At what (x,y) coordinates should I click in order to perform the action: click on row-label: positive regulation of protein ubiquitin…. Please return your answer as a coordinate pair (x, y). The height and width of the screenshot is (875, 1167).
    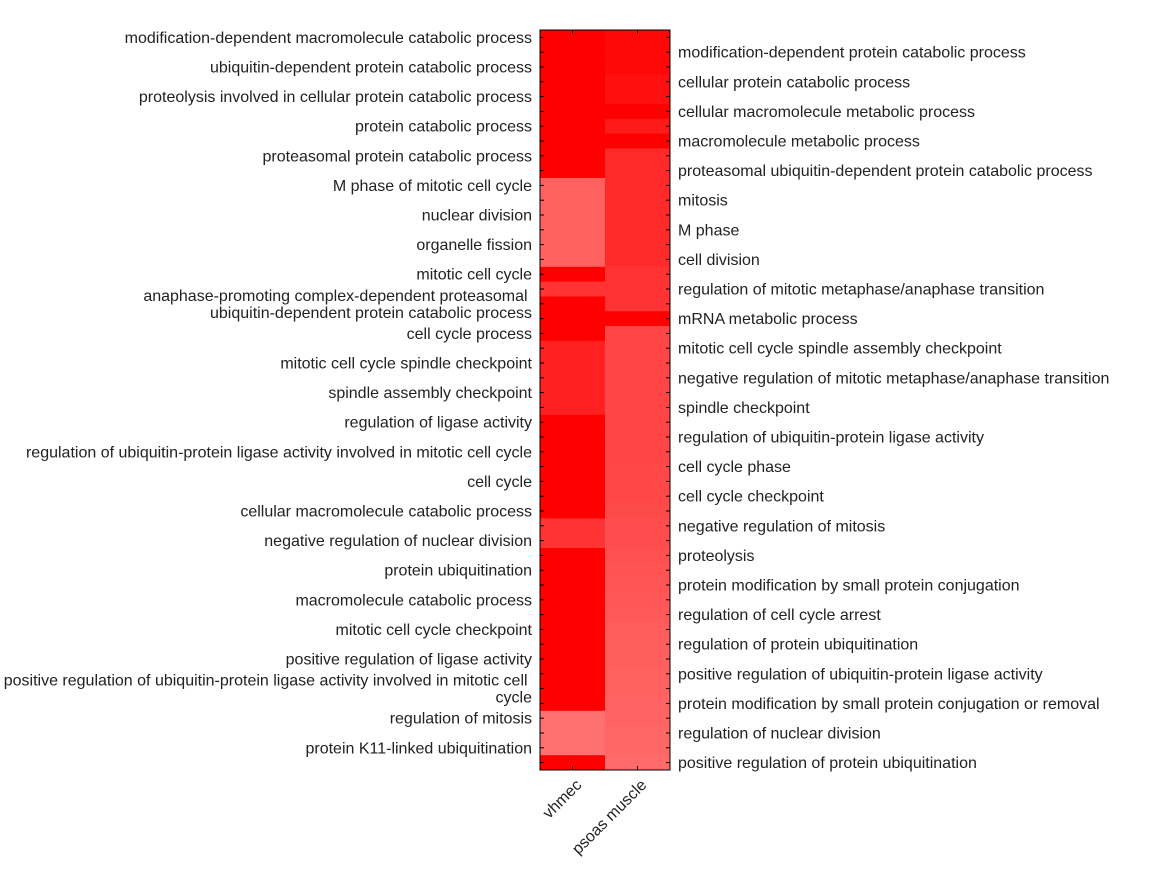
    Looking at the image, I should click on (827, 763).